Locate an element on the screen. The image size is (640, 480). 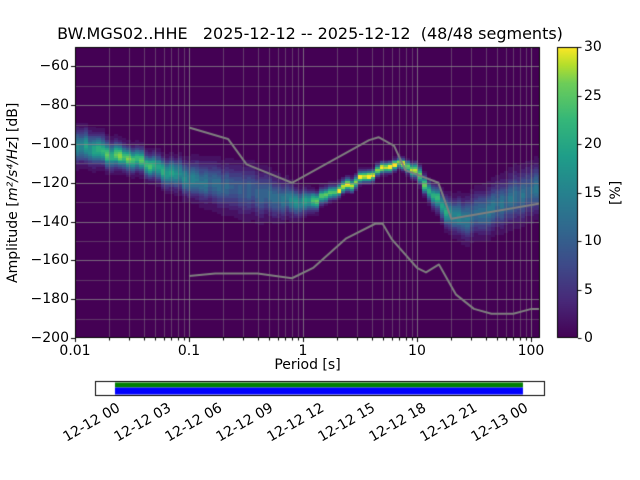
colorbar-tick-label: 25 is located at coordinates (593, 95).